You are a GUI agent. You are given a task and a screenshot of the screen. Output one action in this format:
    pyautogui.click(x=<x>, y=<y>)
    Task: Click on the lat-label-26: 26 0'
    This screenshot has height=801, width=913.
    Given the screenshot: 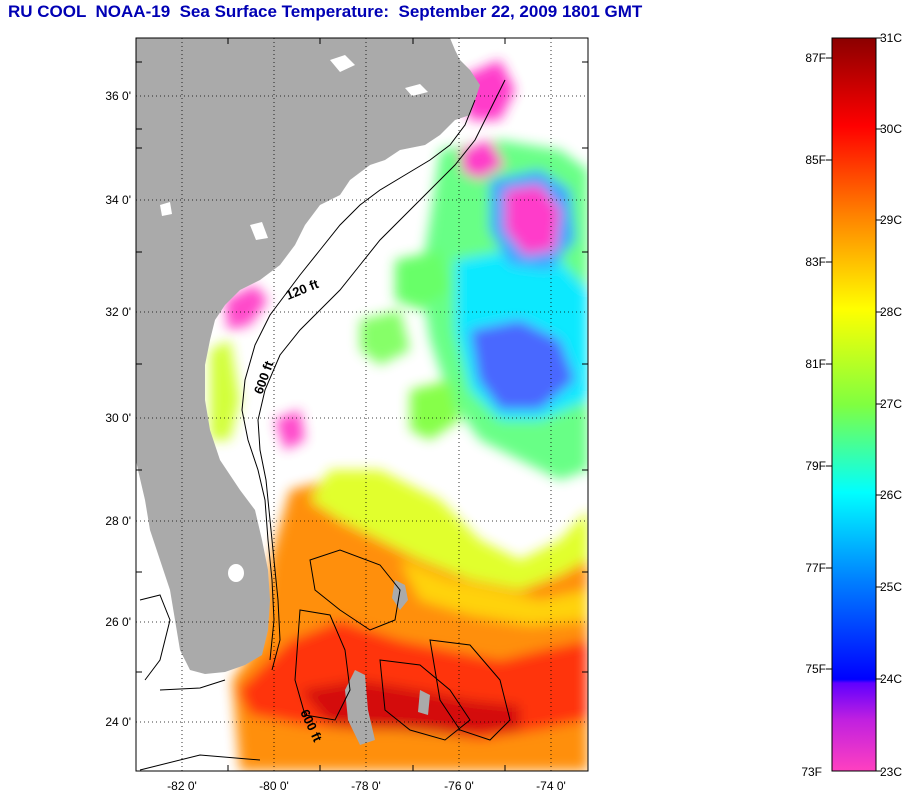 What is the action you would take?
    pyautogui.click(x=118, y=622)
    